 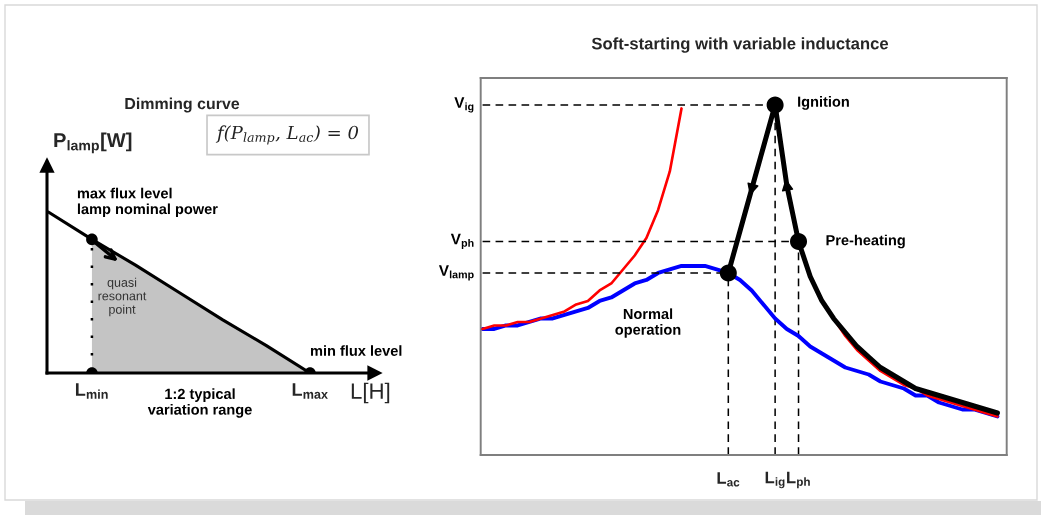 I want to click on chart-title: Soft-starting with variable inductance, so click(x=740, y=45).